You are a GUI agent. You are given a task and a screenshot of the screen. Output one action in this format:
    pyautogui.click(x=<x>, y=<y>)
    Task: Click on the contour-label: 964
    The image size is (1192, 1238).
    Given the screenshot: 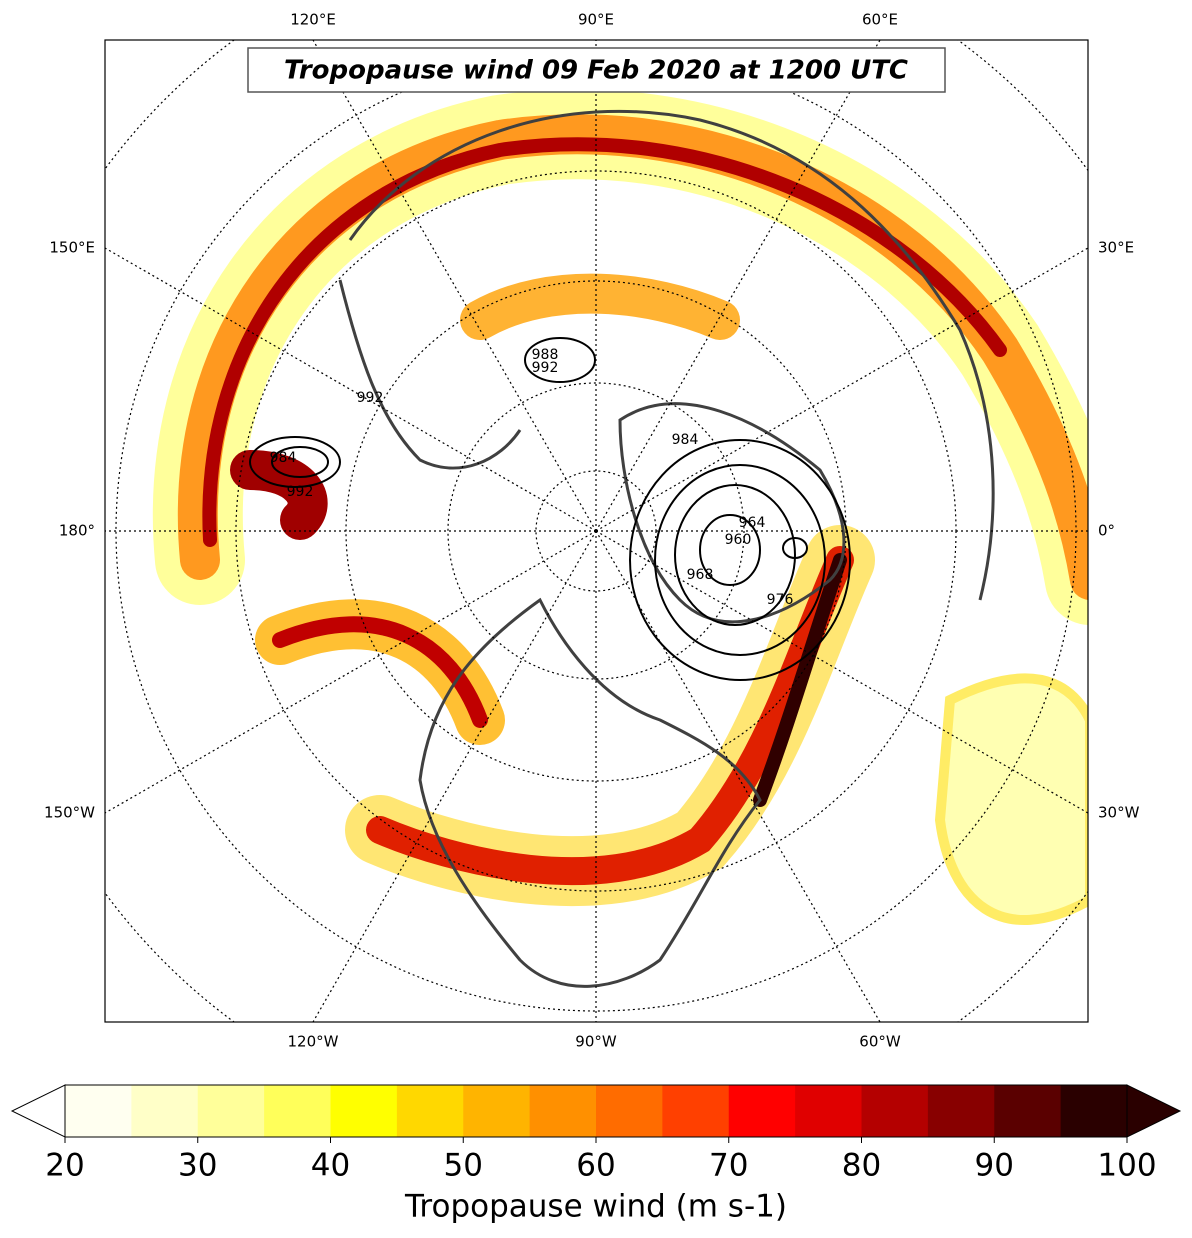 What is the action you would take?
    pyautogui.click(x=752, y=523)
    